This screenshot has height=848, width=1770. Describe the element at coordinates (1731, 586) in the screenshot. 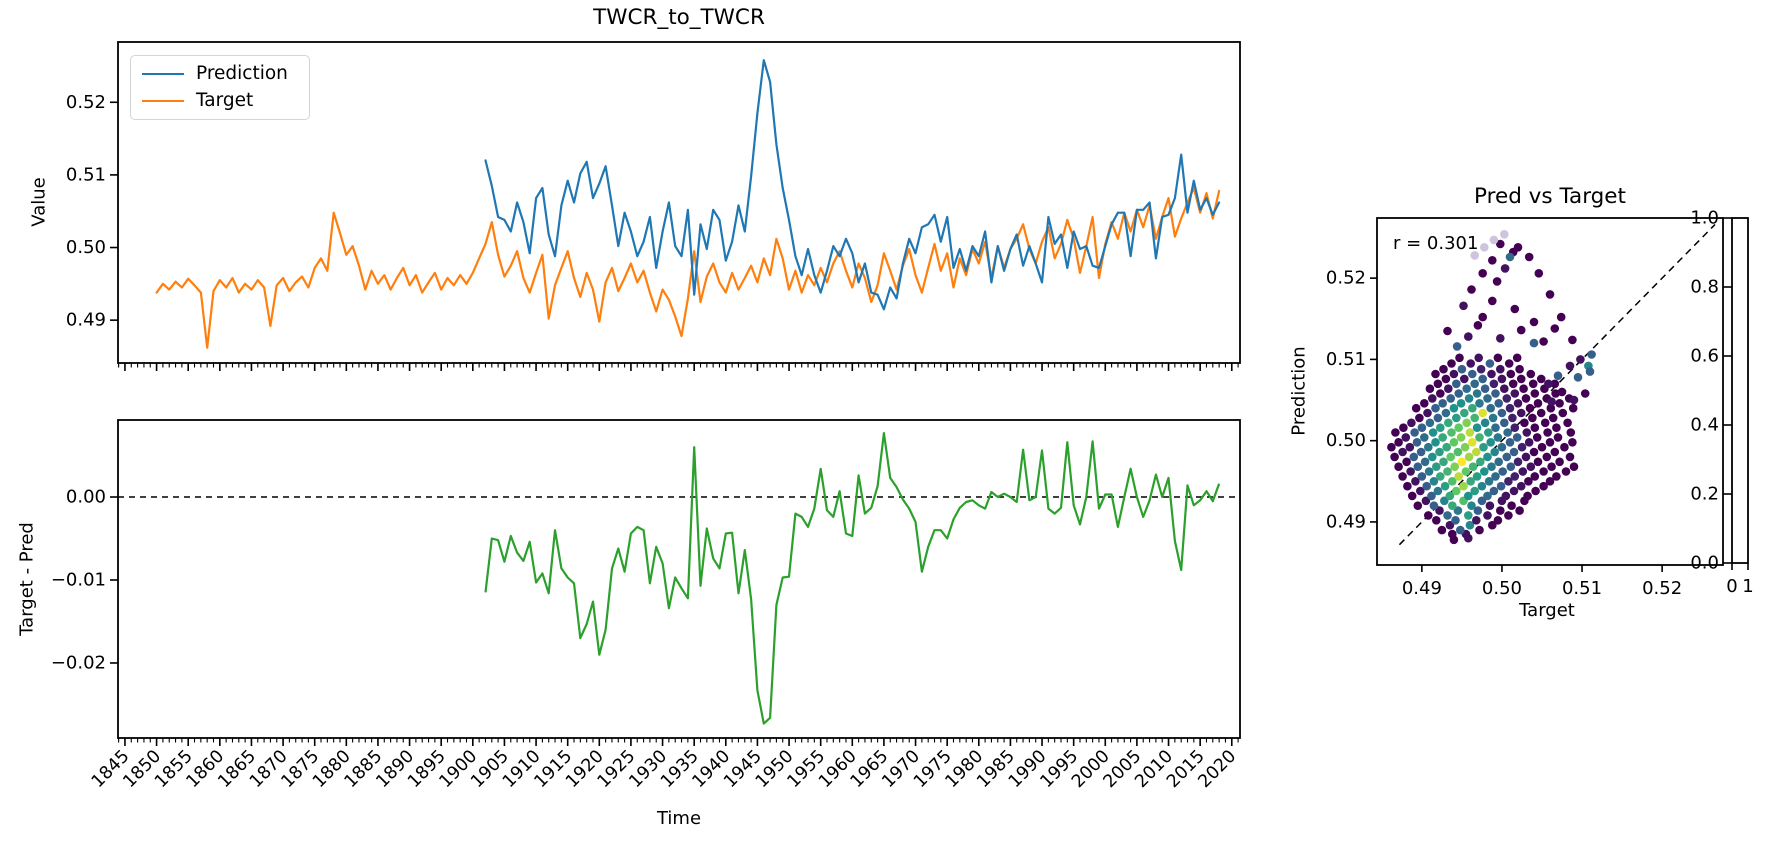

I see `strip-x-tick-label: 0` at that location.